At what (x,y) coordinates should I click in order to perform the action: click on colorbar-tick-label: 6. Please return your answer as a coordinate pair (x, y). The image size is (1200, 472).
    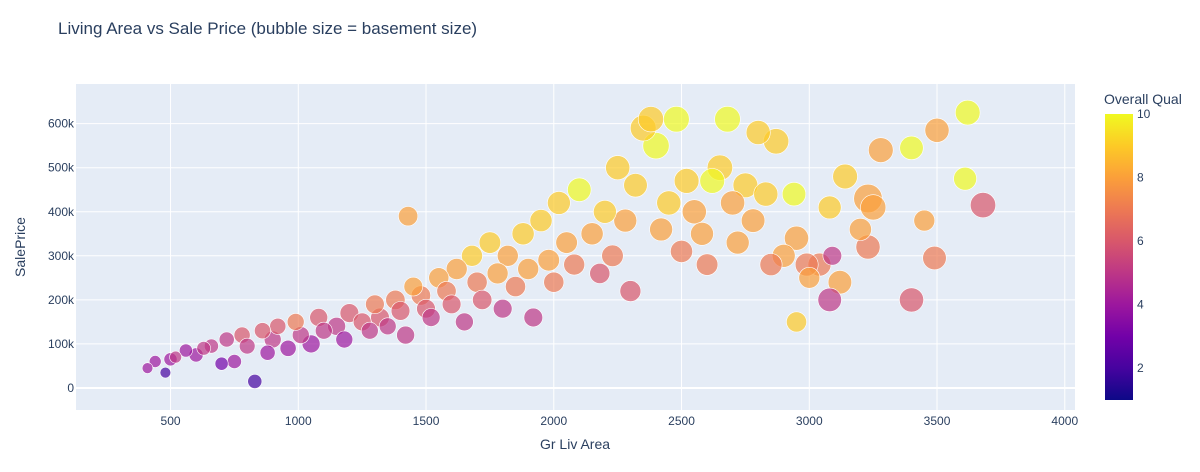
    Looking at the image, I should click on (1140, 241).